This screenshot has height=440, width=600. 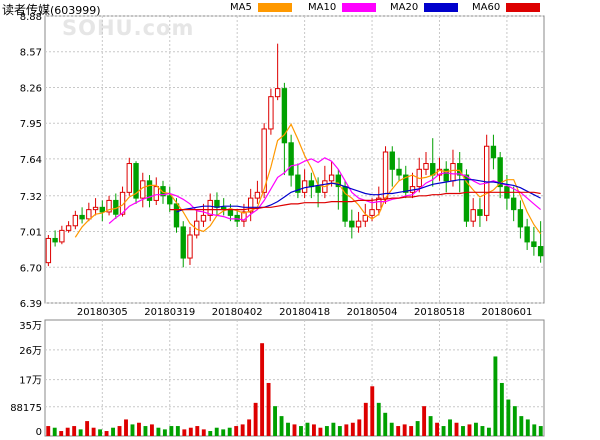 I want to click on price-tick-label: 8.26, so click(x=31, y=88).